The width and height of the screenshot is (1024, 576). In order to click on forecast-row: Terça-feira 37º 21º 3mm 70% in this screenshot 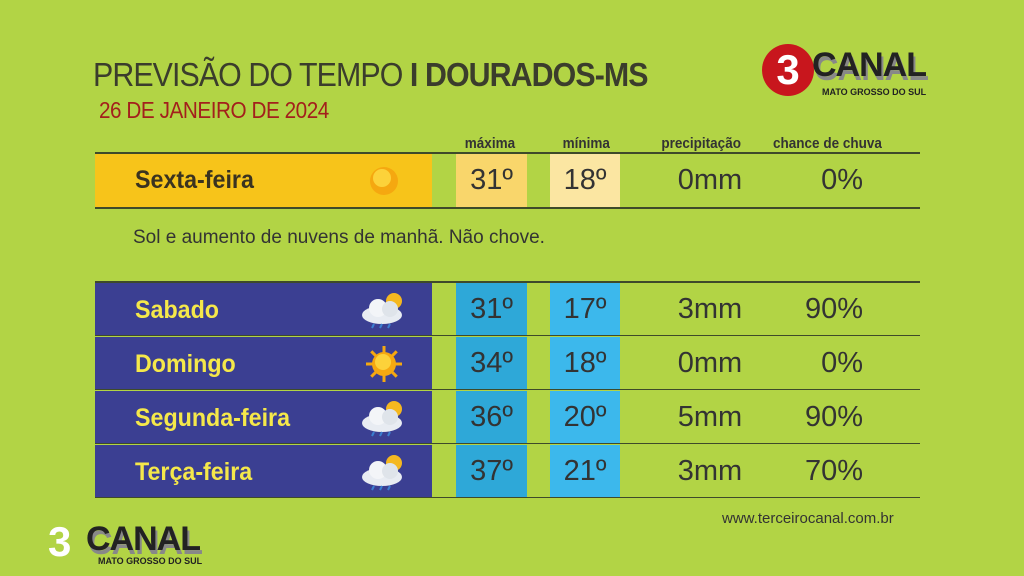, I will do `click(507, 471)`.